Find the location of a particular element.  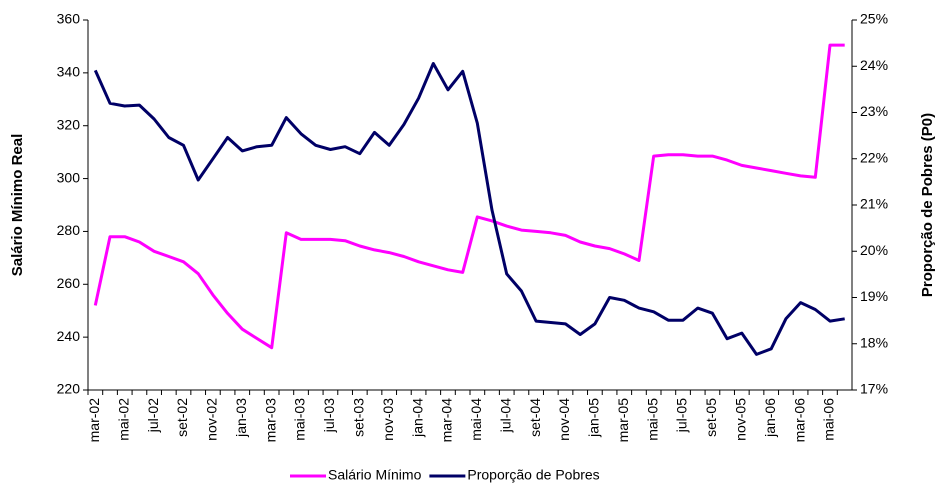

y-tick-label: 340 is located at coordinates (69, 72).